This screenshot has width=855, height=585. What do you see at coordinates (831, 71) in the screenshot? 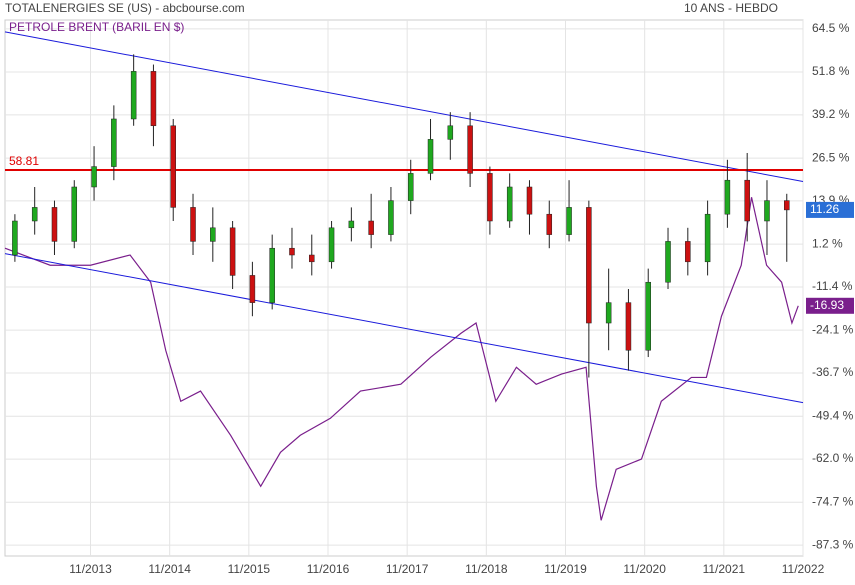
I see `y-tick-label: 51.8 %` at bounding box center [831, 71].